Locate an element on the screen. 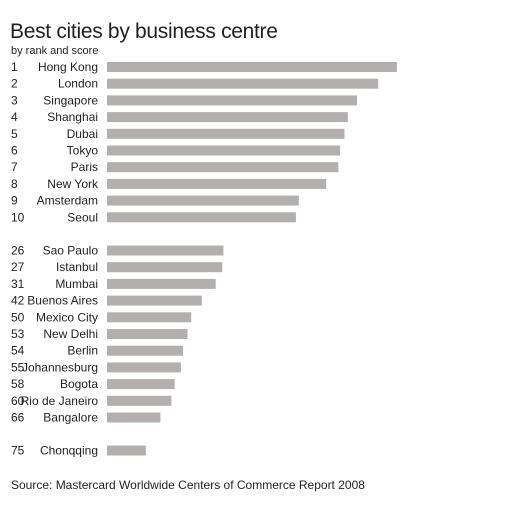 This screenshot has height=528, width=528. bar-paris is located at coordinates (223, 167).